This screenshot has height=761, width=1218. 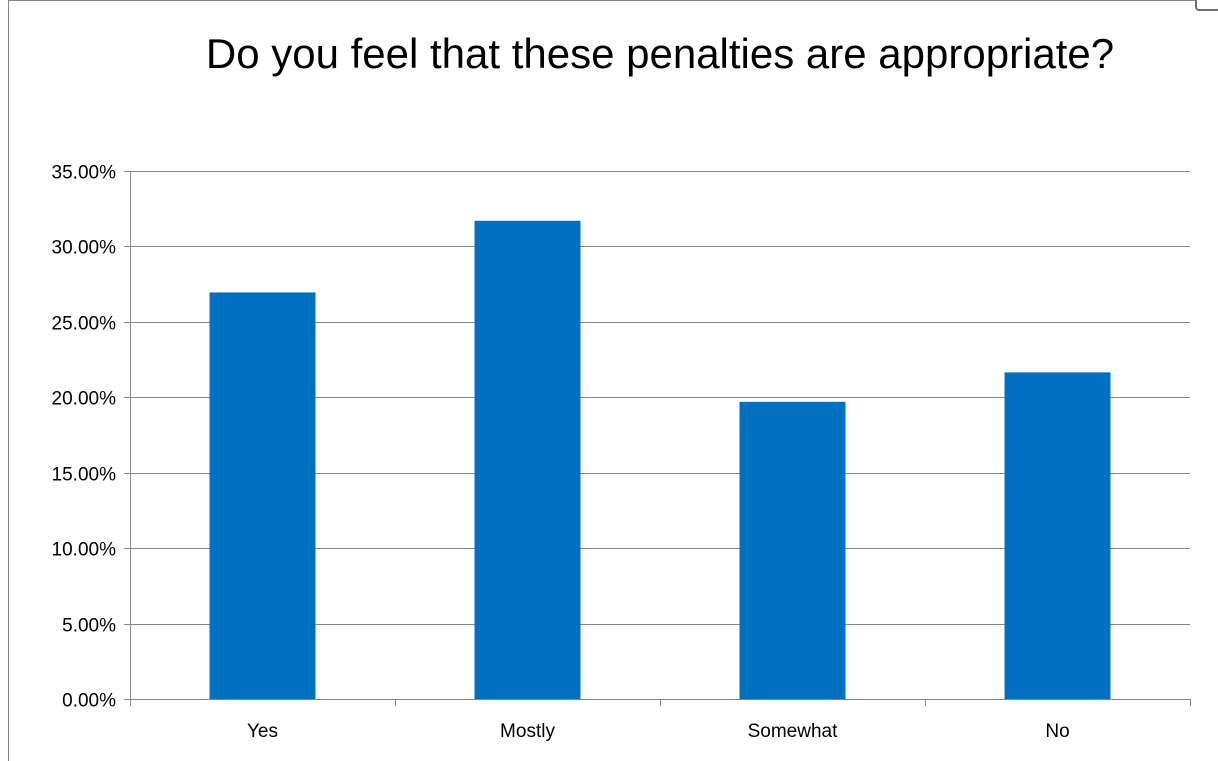 I want to click on y-tick-label: 10.00%, so click(x=84, y=550).